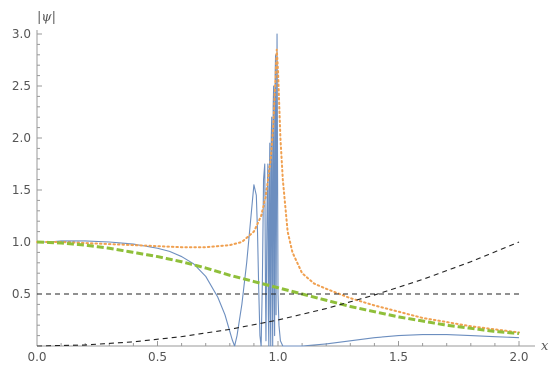  I want to click on y-tick-label: 3.0, so click(21, 34).